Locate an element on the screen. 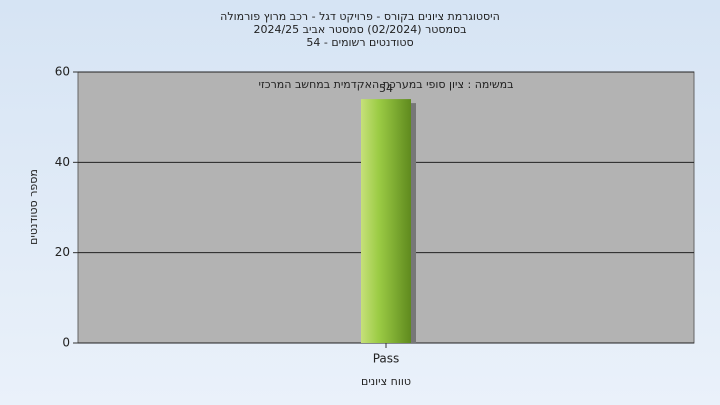  y-tick-label: 40 is located at coordinates (62, 162).